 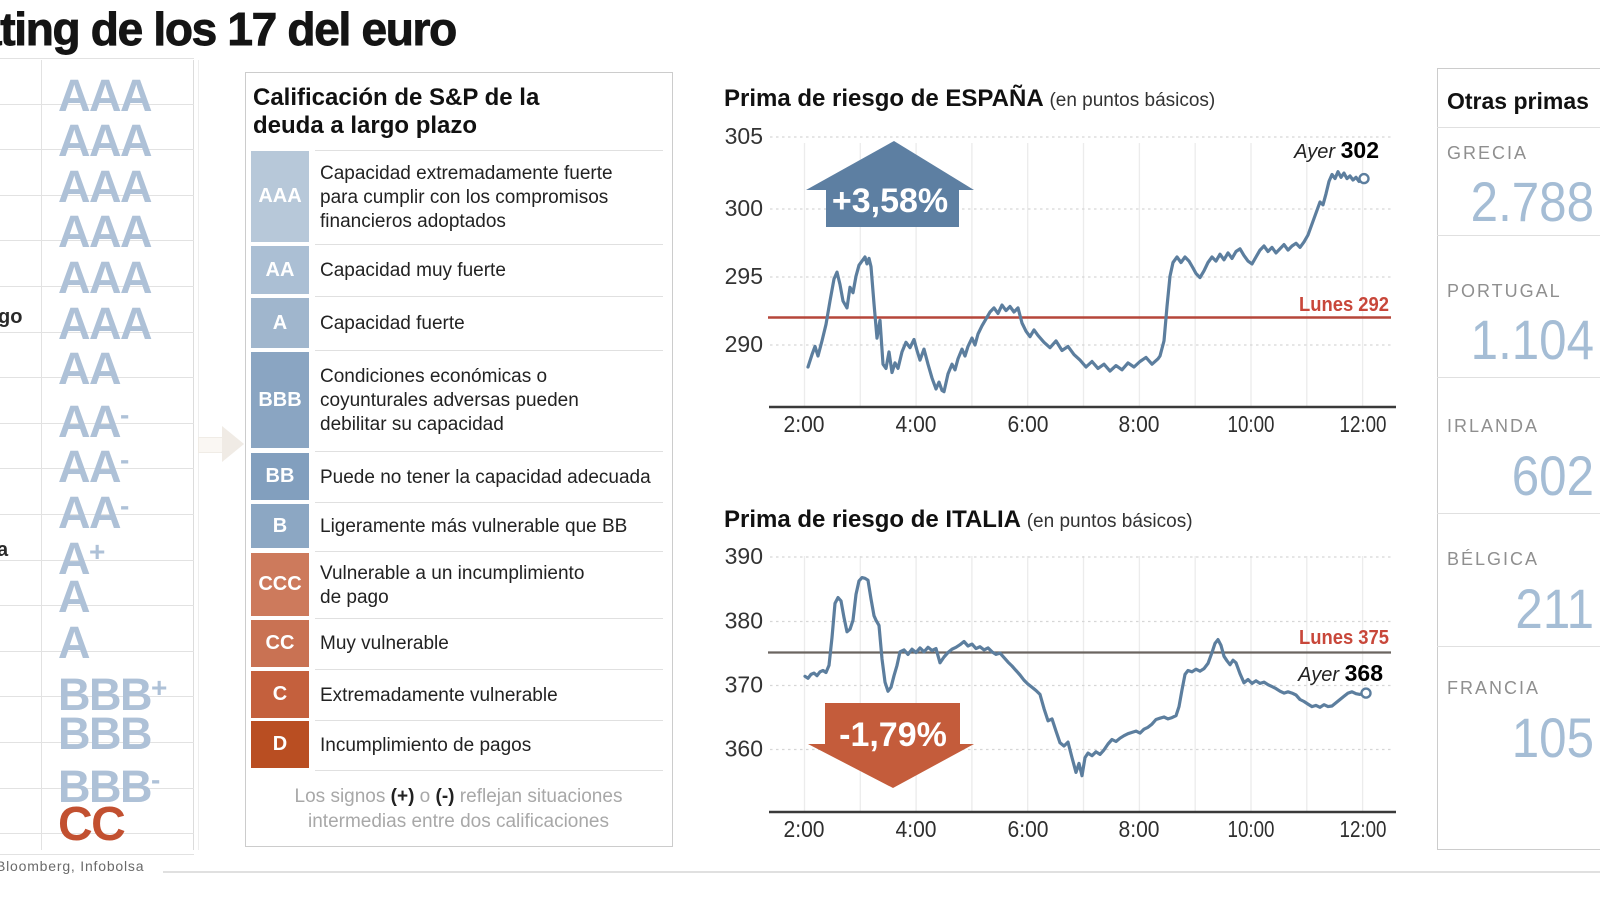 What do you see at coordinates (1340, 673) in the screenshot?
I see `svg-text: Ayer 368` at bounding box center [1340, 673].